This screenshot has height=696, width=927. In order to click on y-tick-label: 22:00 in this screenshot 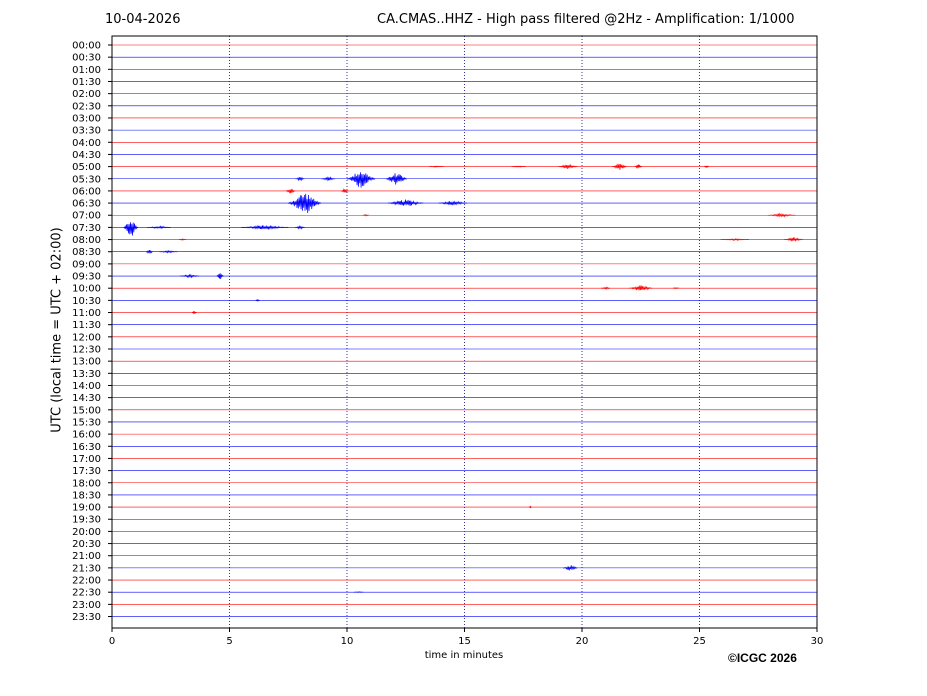, I will do `click(86, 581)`.